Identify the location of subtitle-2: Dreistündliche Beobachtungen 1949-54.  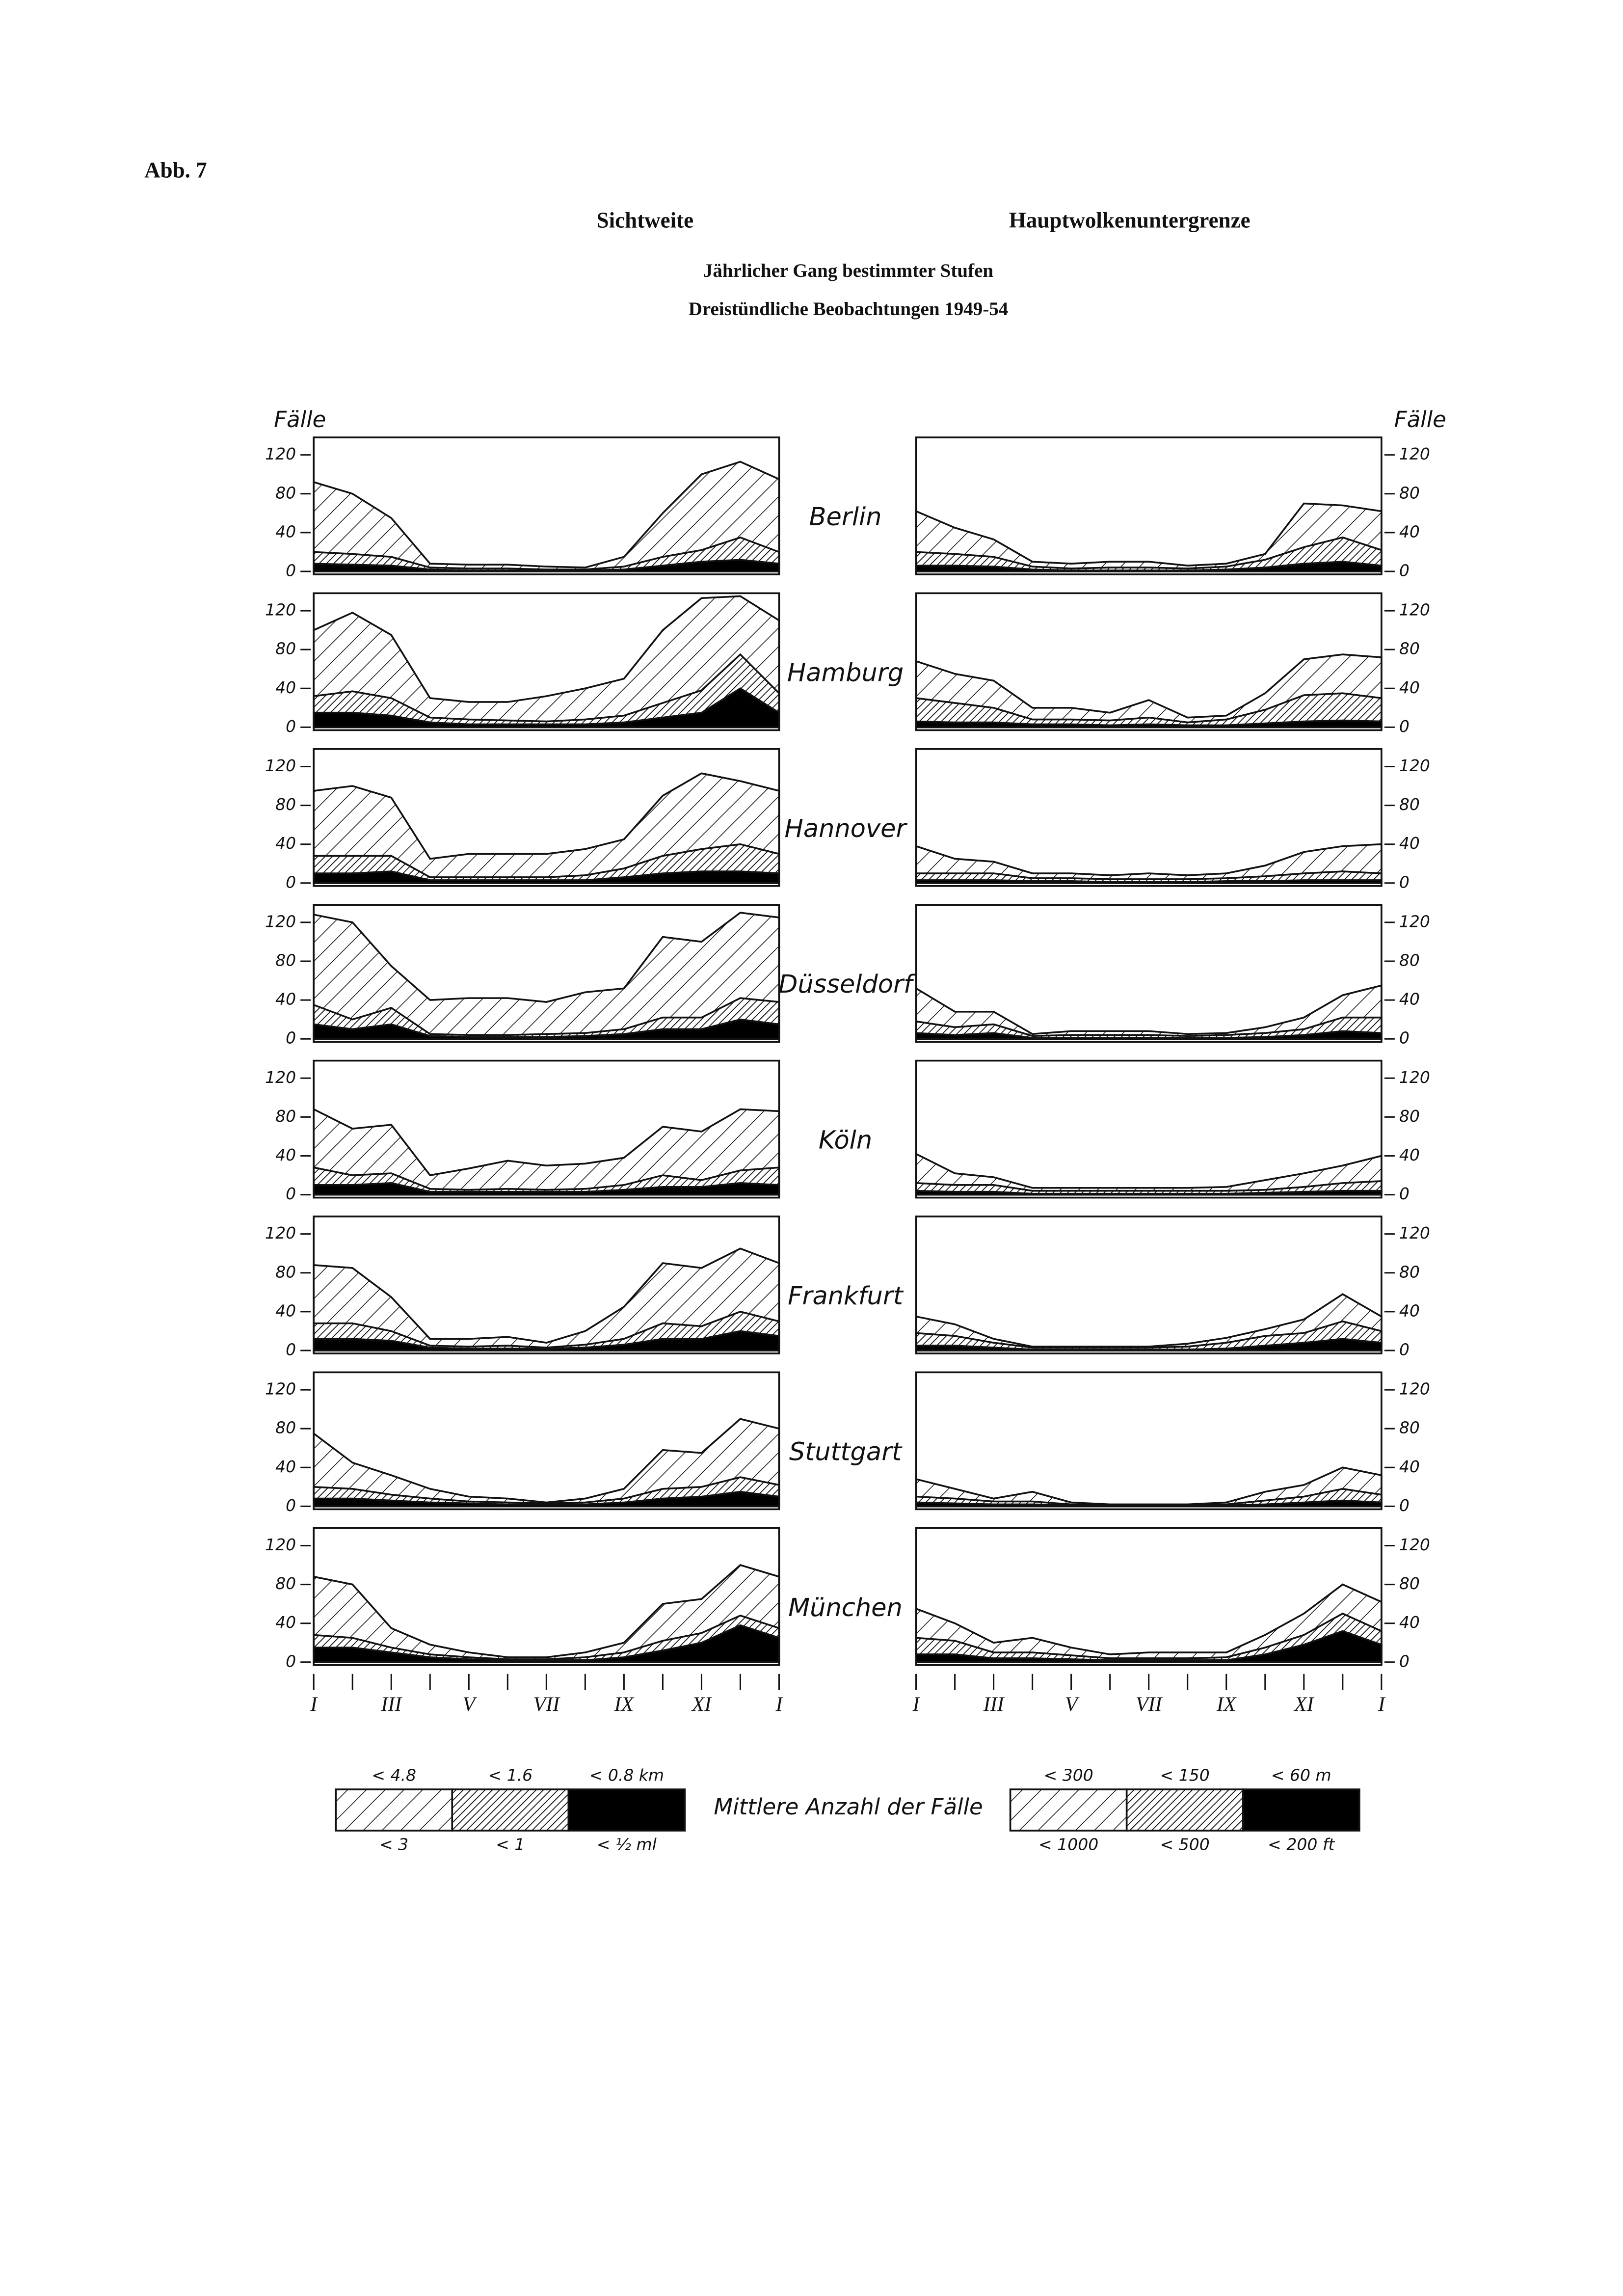
(849, 309).